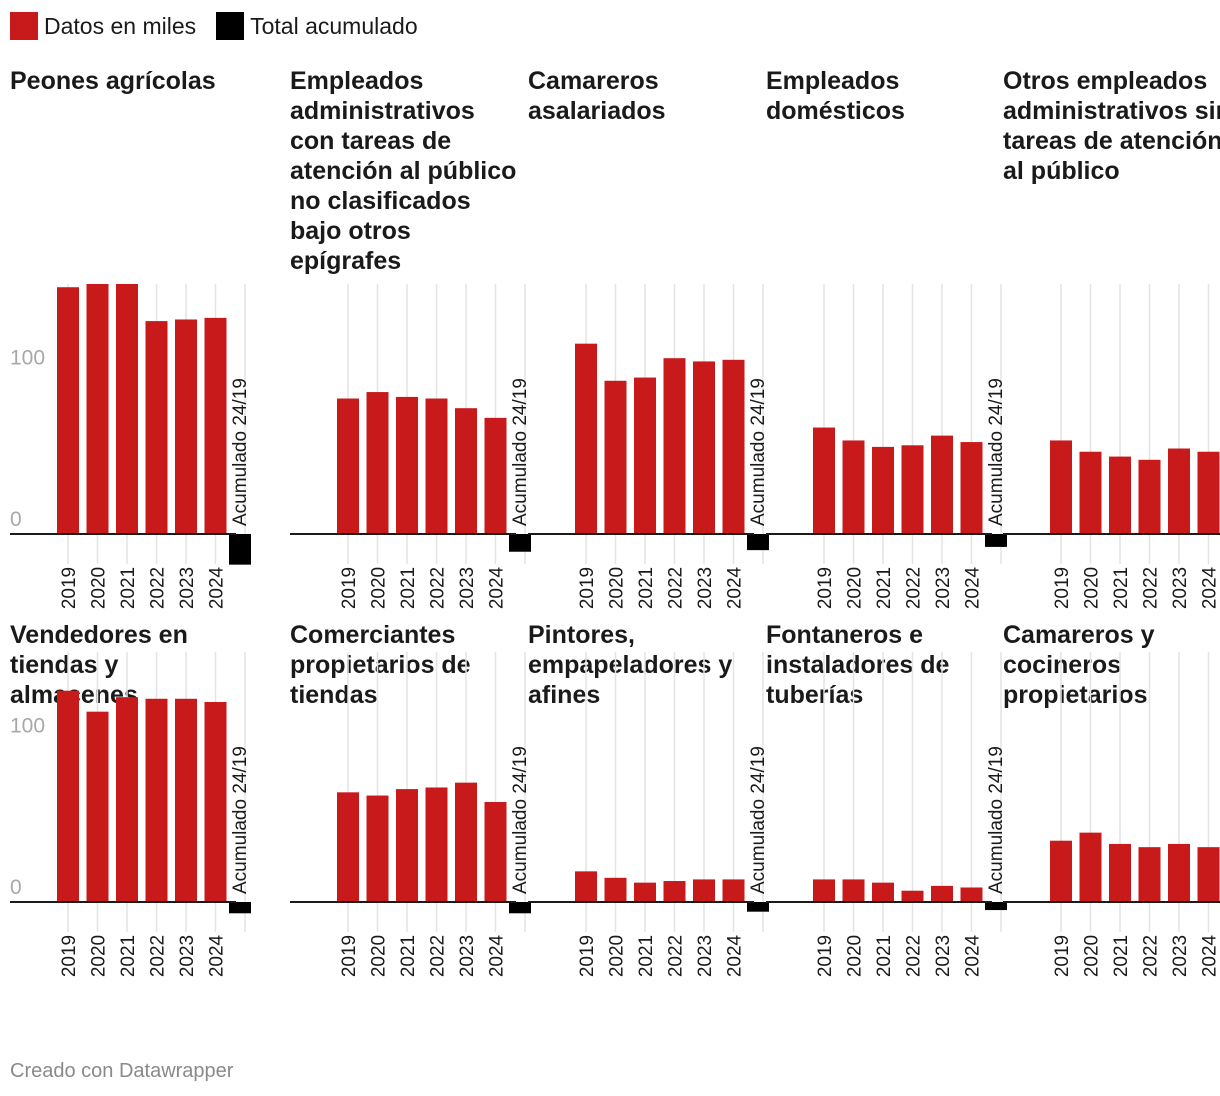 The width and height of the screenshot is (1220, 1096). I want to click on legend-item-total: Total acumulado, so click(317, 26).